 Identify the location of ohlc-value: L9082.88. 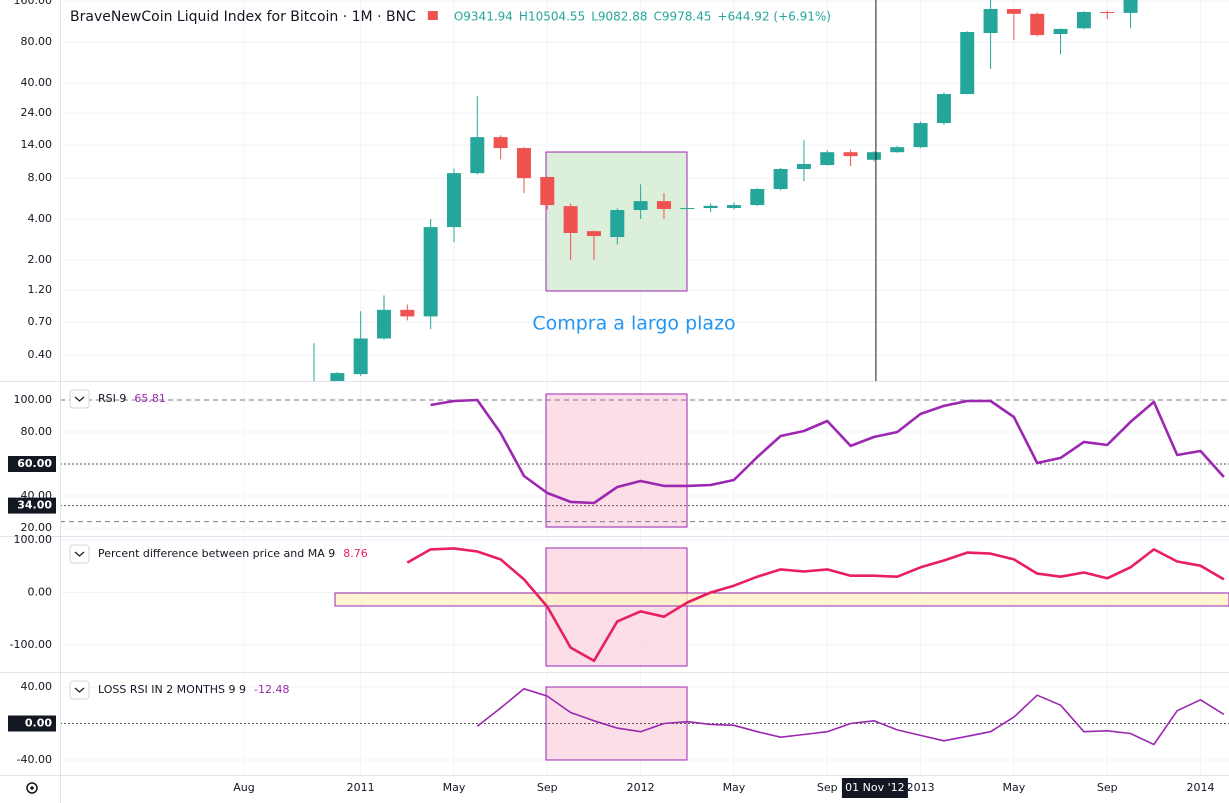
(619, 17).